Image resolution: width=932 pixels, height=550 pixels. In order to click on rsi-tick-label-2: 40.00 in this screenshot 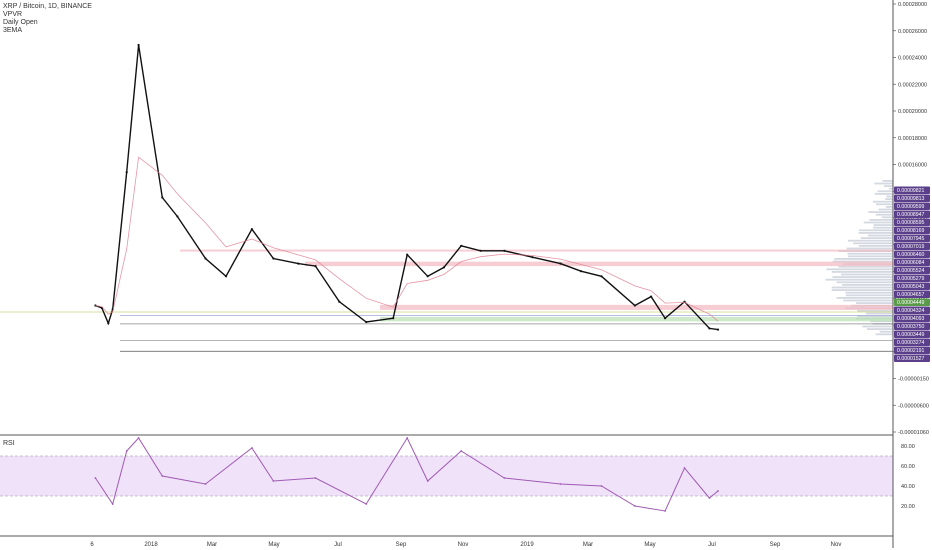, I will do `click(908, 487)`.